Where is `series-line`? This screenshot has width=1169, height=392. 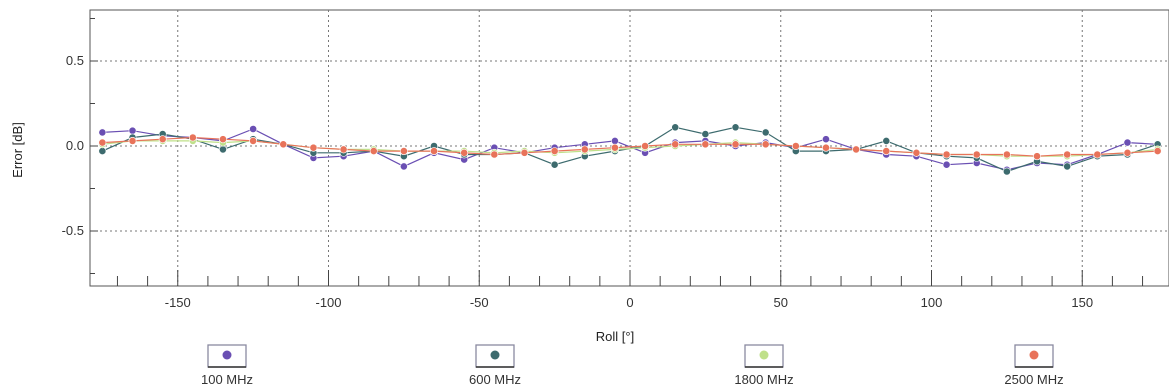
series-line is located at coordinates (630, 146).